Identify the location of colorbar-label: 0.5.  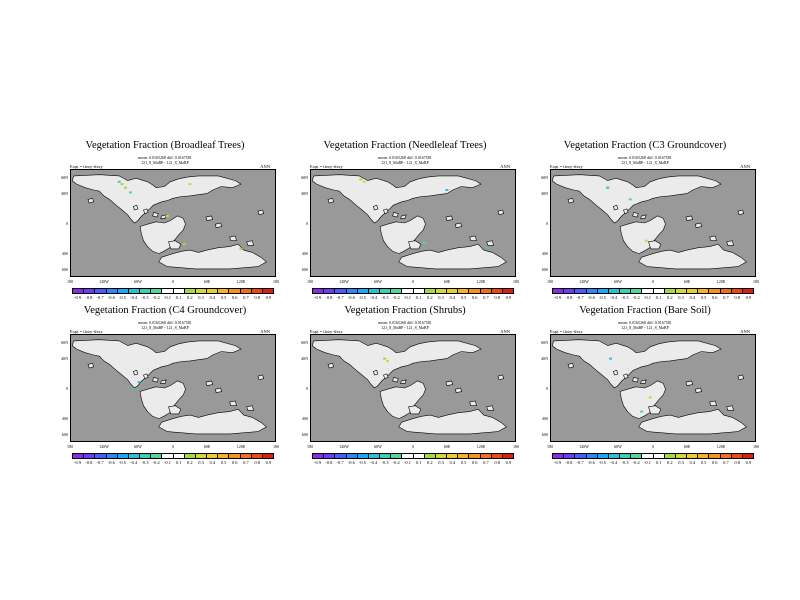
(463, 462).